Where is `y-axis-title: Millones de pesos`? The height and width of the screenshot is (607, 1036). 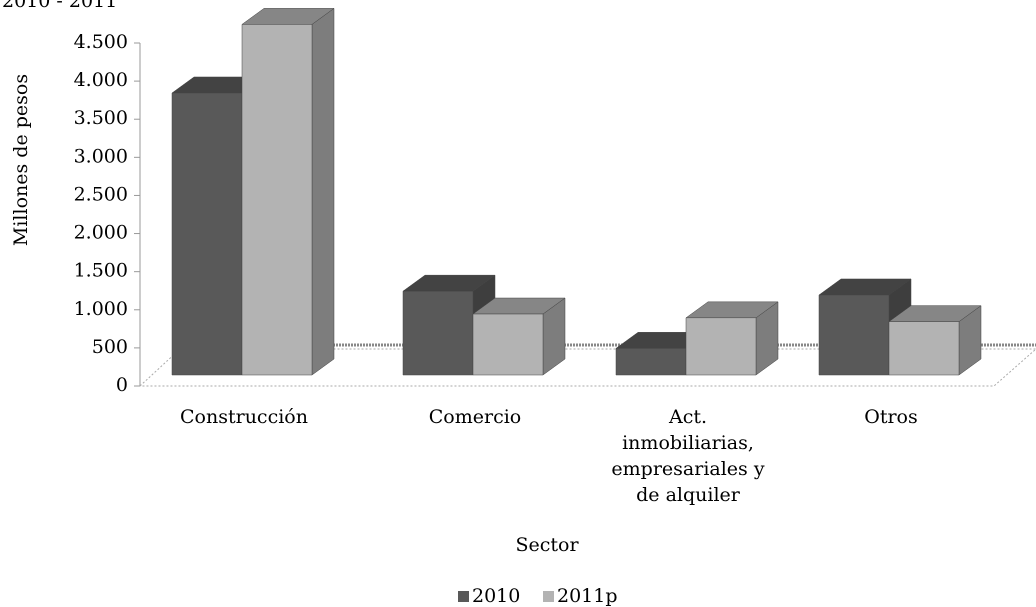
y-axis-title: Millones de pesos is located at coordinates (21, 160).